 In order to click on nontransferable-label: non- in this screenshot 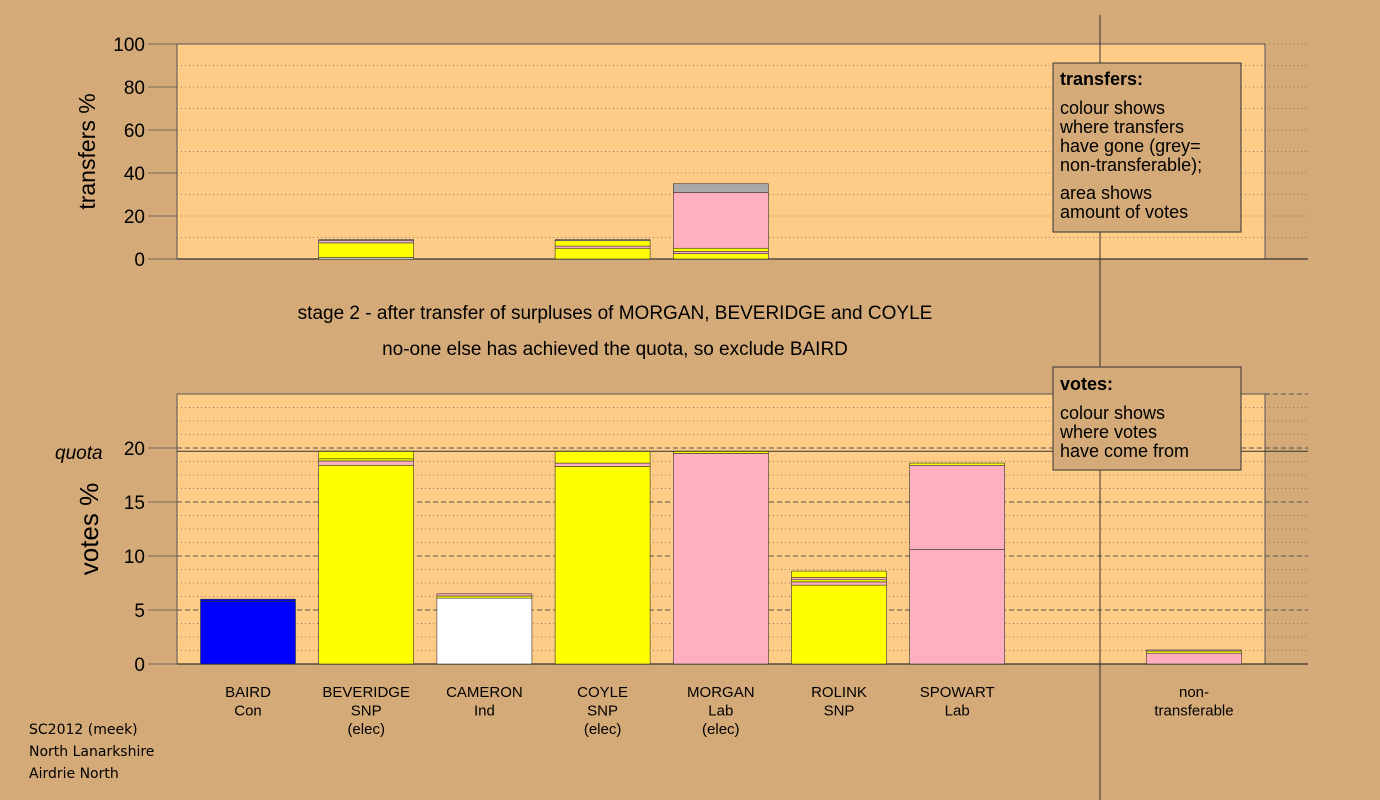, I will do `click(1194, 692)`.